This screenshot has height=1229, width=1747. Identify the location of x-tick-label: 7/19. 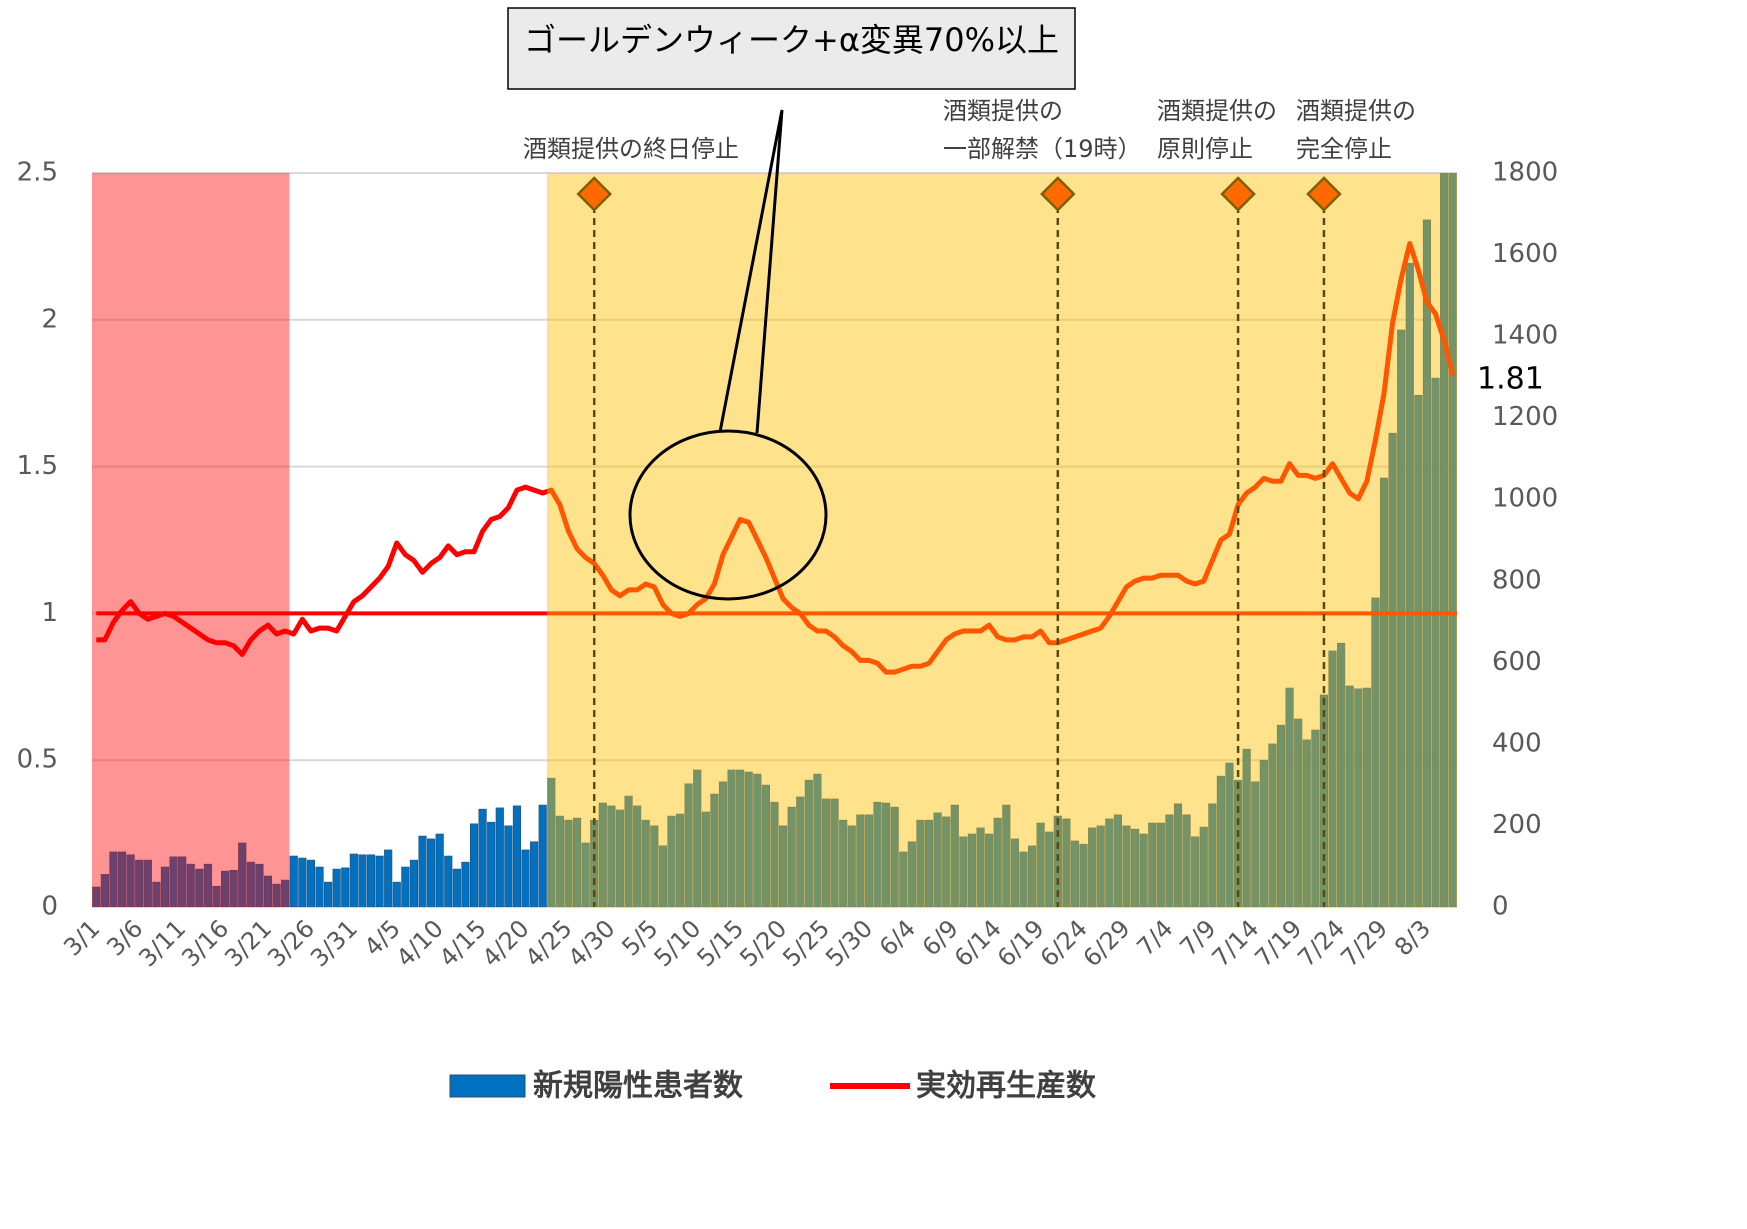
(1278, 943).